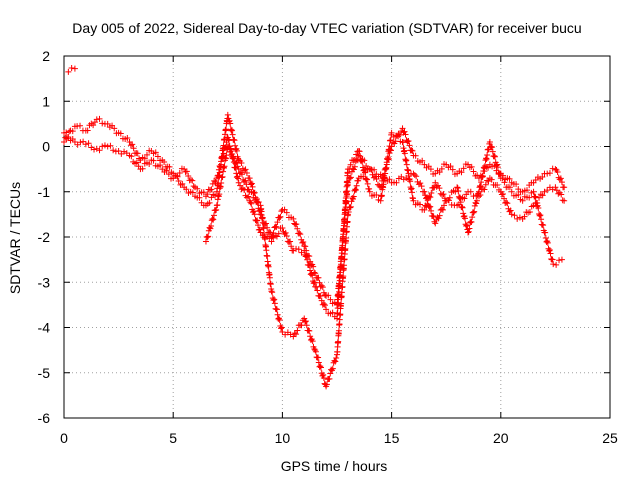  What do you see at coordinates (283, 438) in the screenshot?
I see `x-tick-label: 10` at bounding box center [283, 438].